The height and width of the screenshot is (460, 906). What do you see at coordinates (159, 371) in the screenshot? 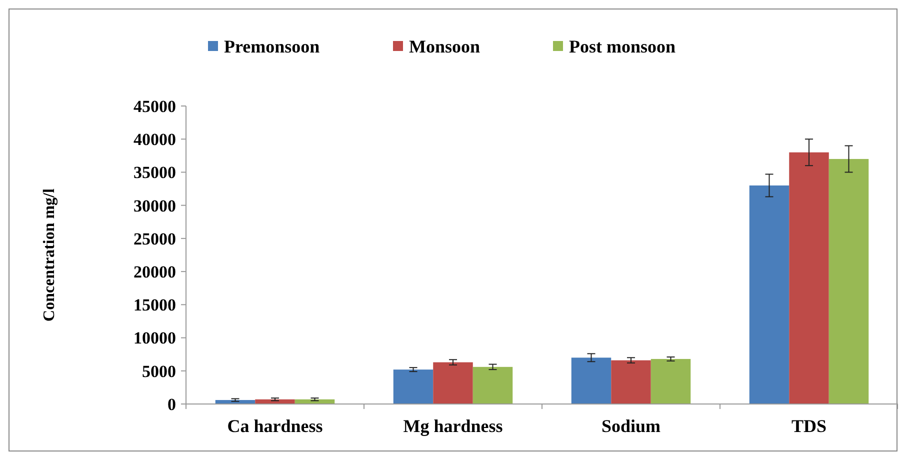
I see `y-tick-label: 5000` at bounding box center [159, 371].